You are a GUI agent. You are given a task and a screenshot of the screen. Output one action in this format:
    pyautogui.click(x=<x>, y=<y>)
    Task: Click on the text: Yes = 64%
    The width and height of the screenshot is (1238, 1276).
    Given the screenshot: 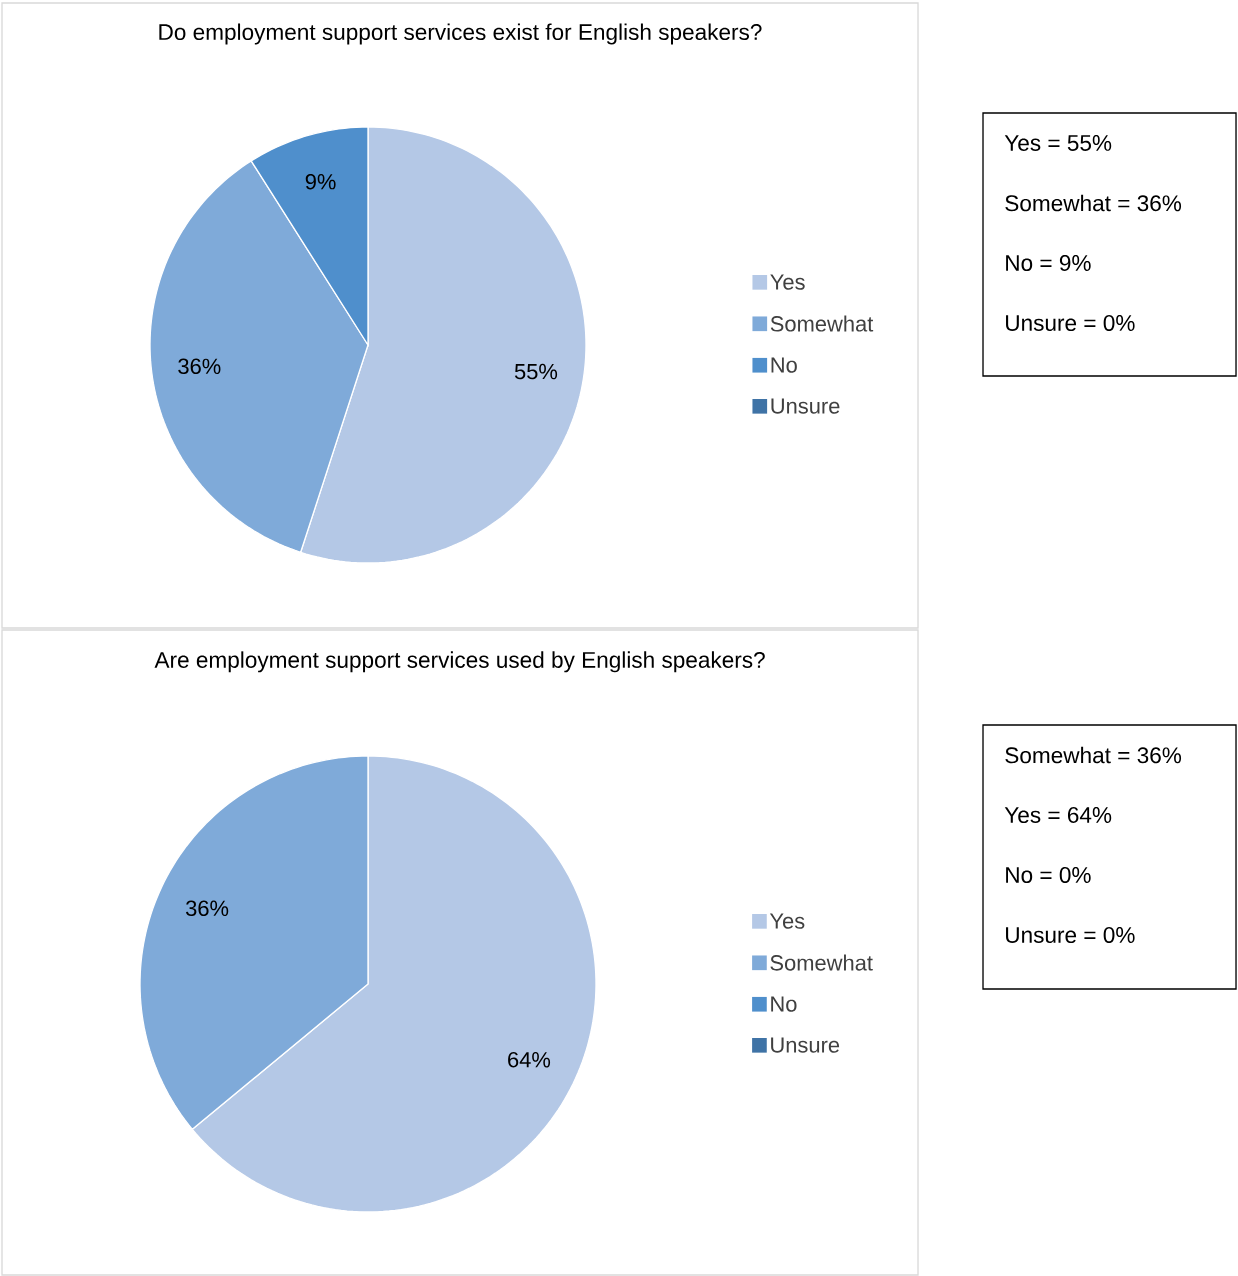 What is the action you would take?
    pyautogui.click(x=1058, y=815)
    